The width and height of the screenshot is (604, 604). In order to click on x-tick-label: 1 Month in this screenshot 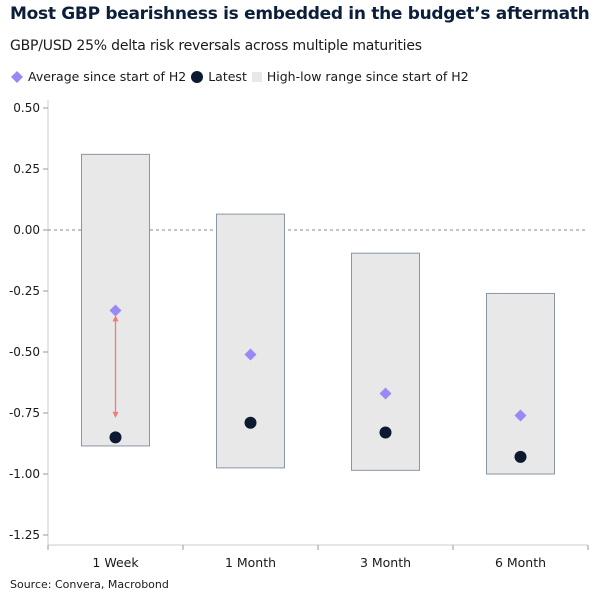, I will do `click(250, 562)`.